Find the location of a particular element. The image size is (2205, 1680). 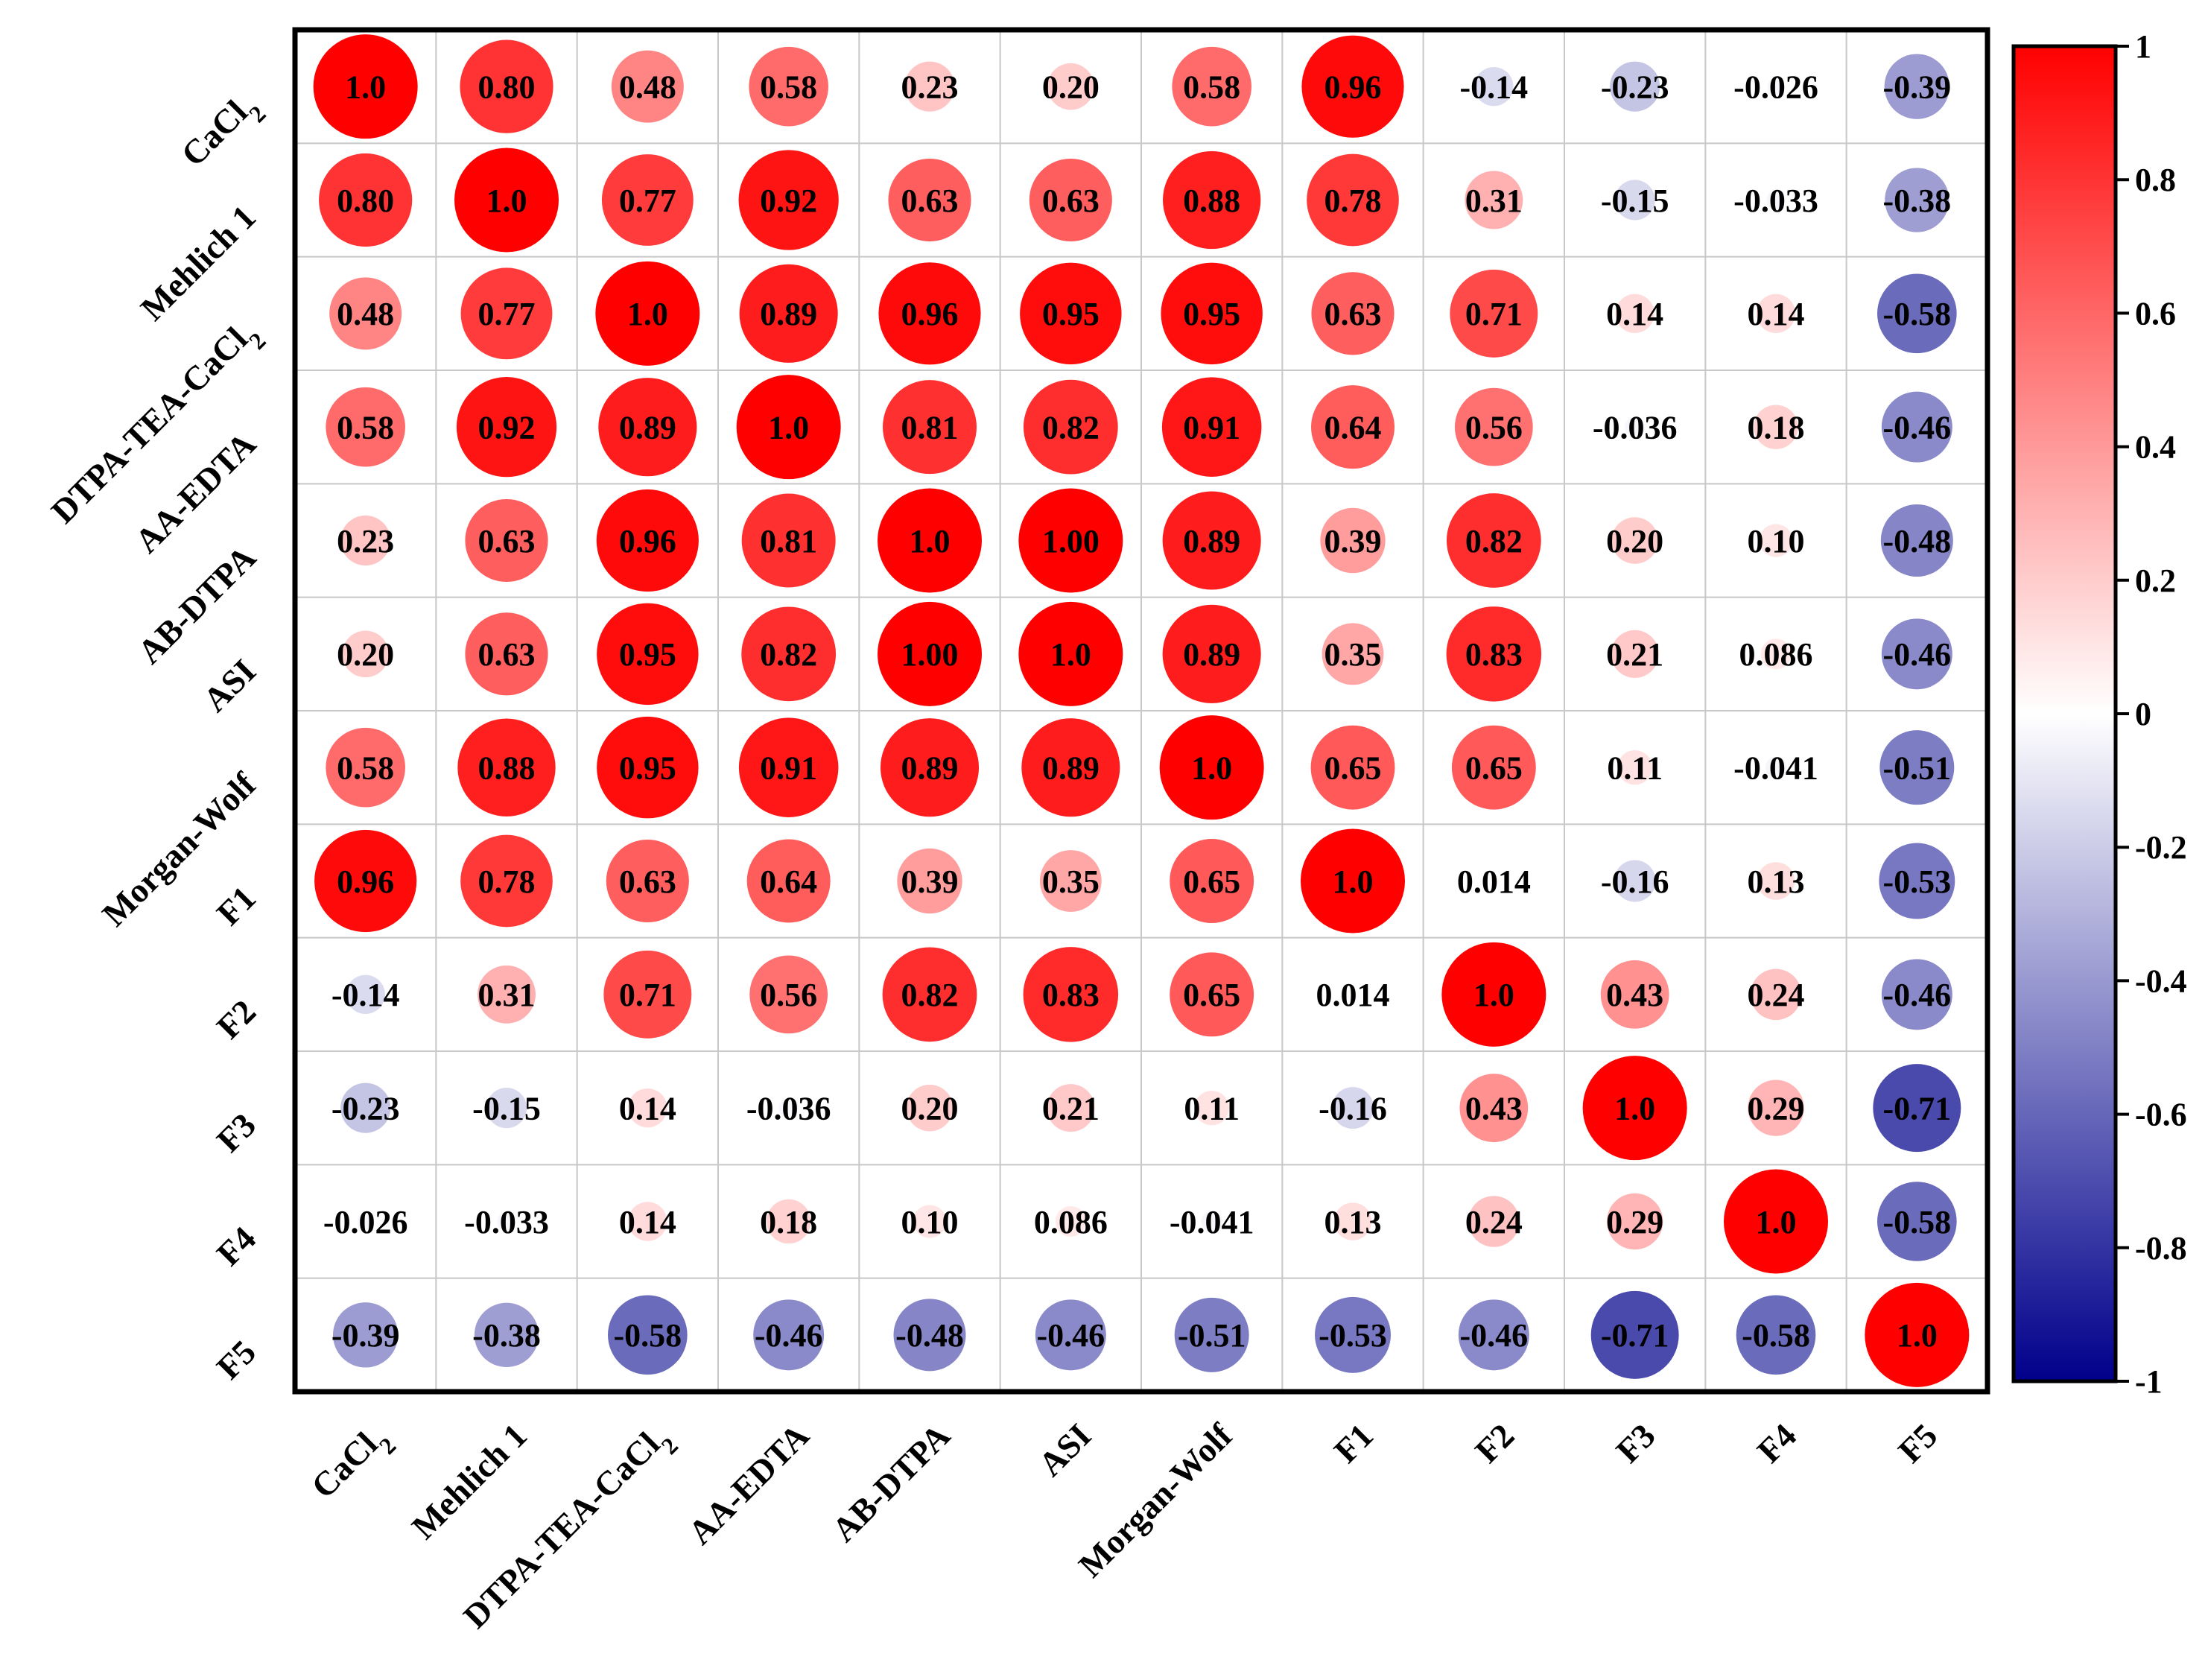

corr-value-r6-c1: 0.20 is located at coordinates (366, 654).